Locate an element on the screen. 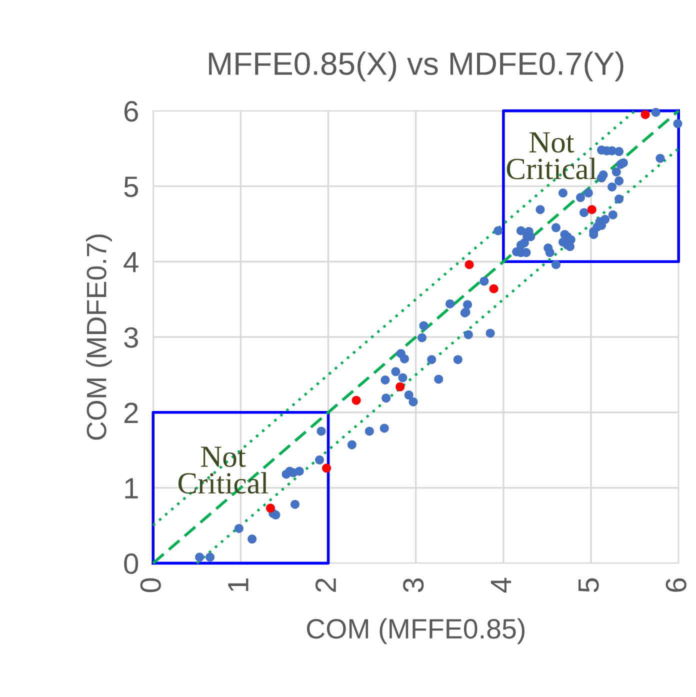 This screenshot has width=696, height=697. y-tick-label: 0 is located at coordinates (131, 563).